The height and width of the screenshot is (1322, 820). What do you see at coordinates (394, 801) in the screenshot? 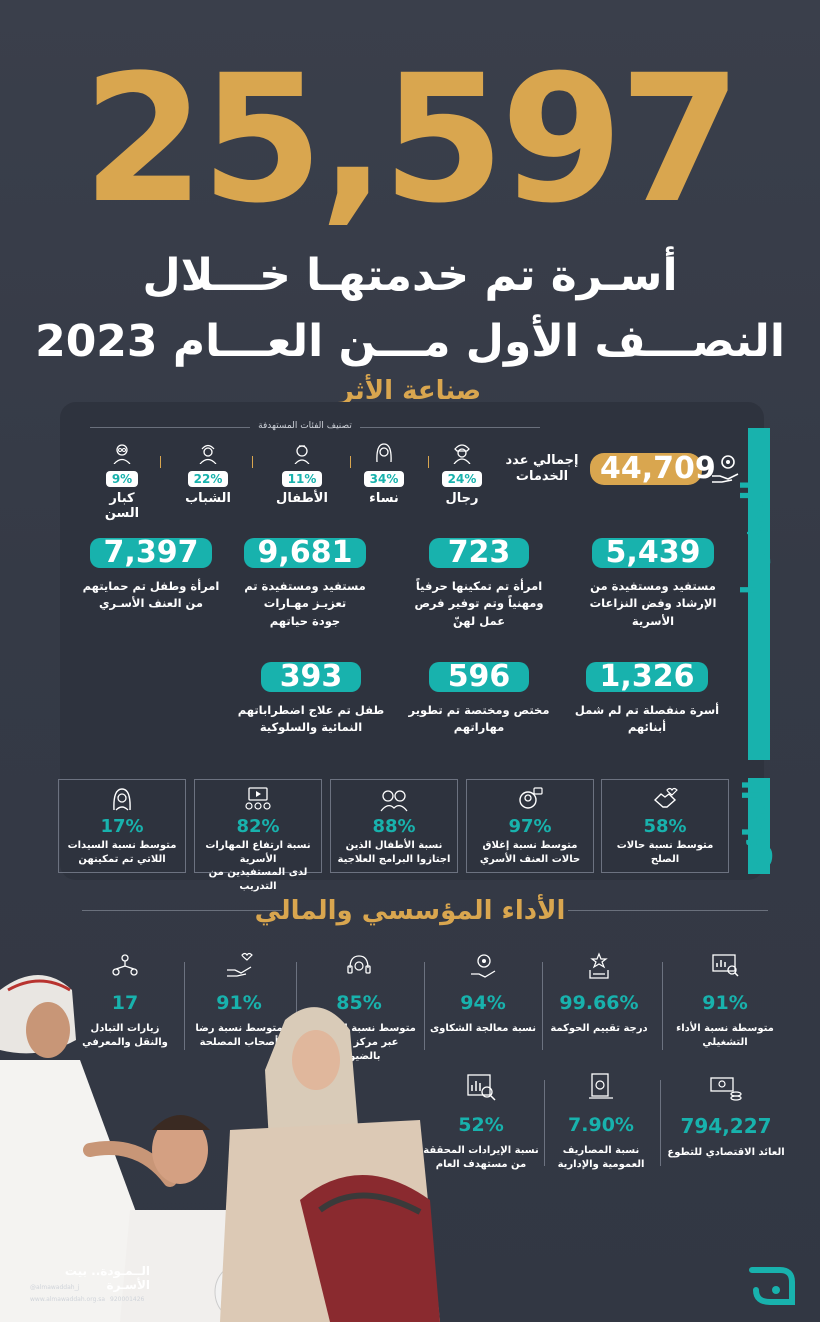
I see `children-icon` at bounding box center [394, 801].